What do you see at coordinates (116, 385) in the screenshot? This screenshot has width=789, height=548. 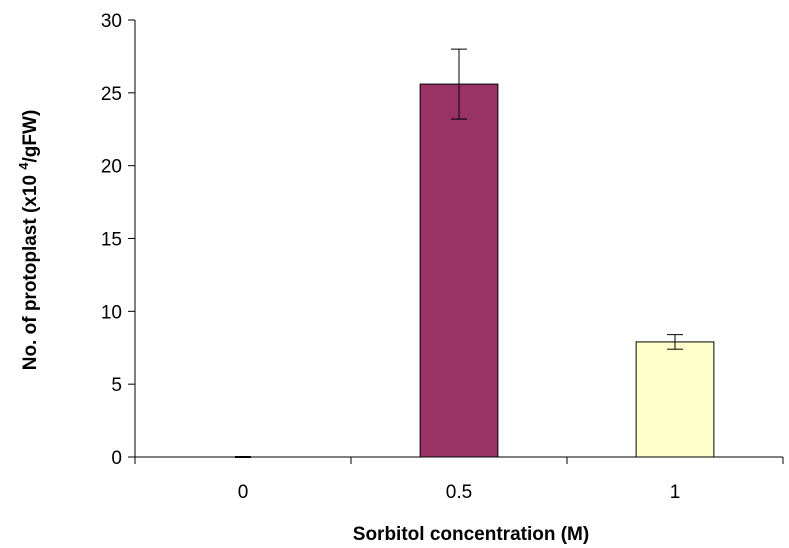 I see `y-tick-label: 5` at bounding box center [116, 385].